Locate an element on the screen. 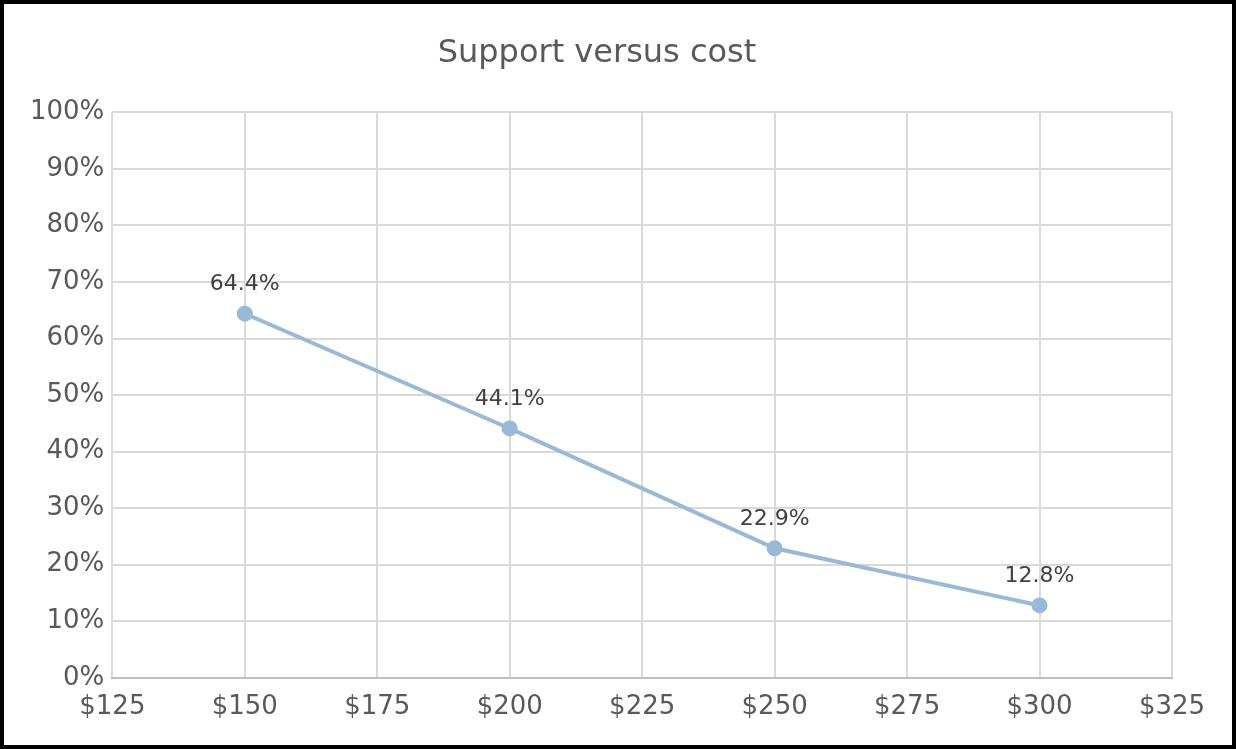  y-tick-label: 90% is located at coordinates (75, 166).